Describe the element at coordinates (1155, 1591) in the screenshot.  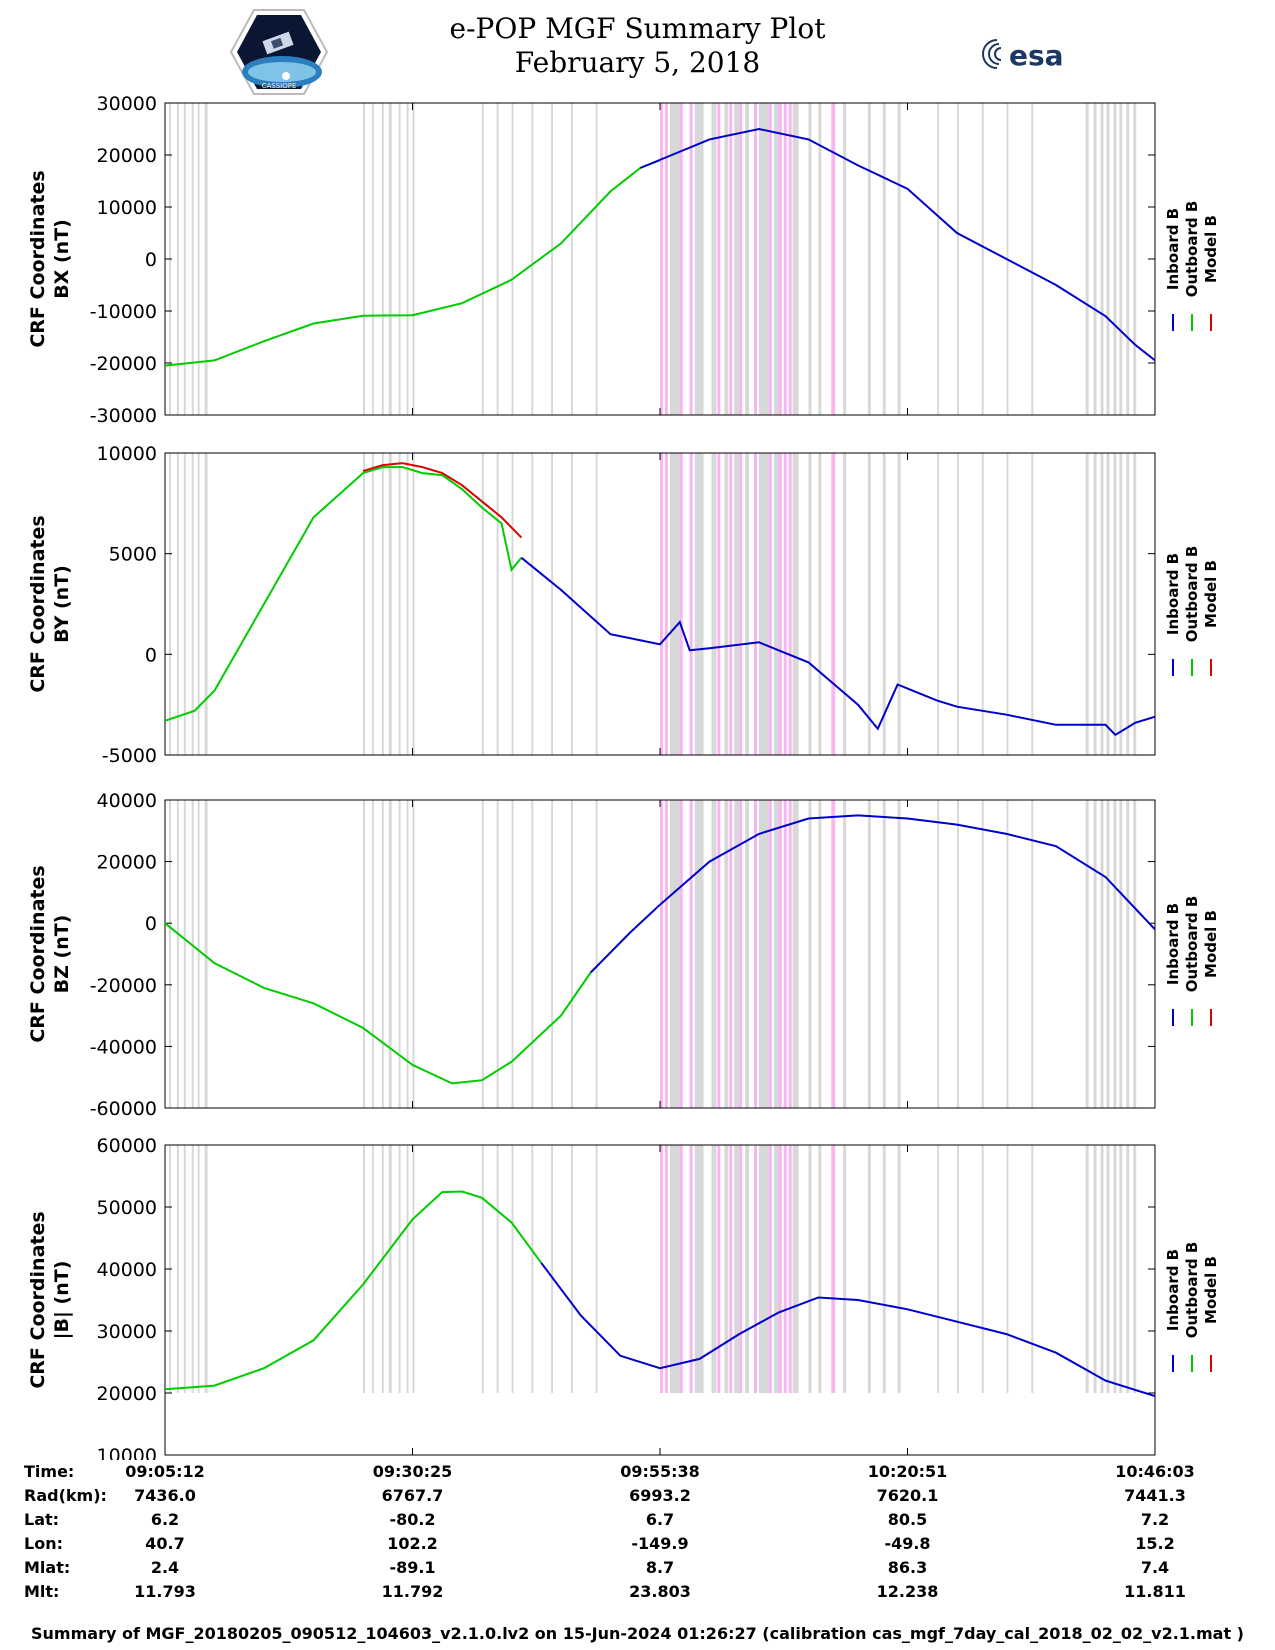
I see `info-cell: 11.811` at that location.